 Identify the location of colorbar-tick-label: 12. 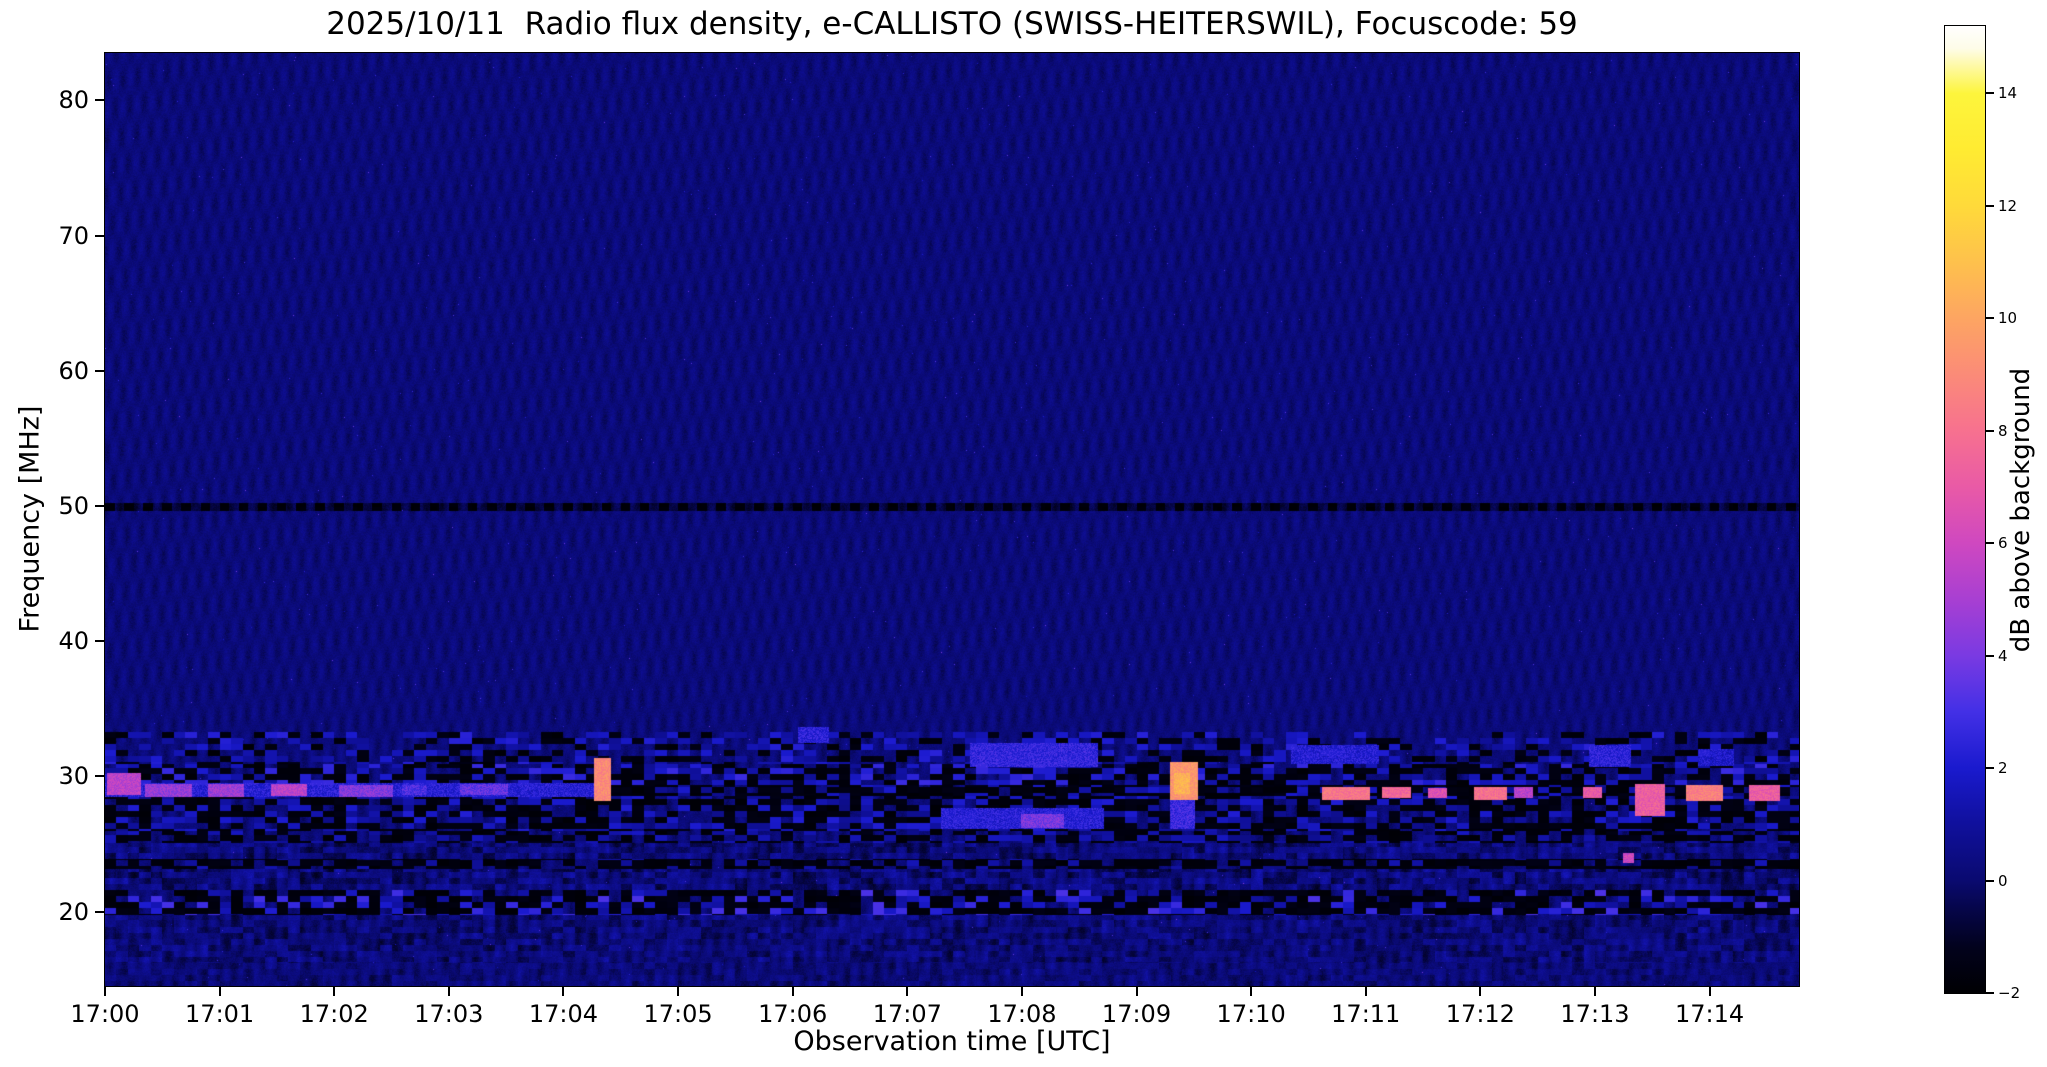
(2008, 205).